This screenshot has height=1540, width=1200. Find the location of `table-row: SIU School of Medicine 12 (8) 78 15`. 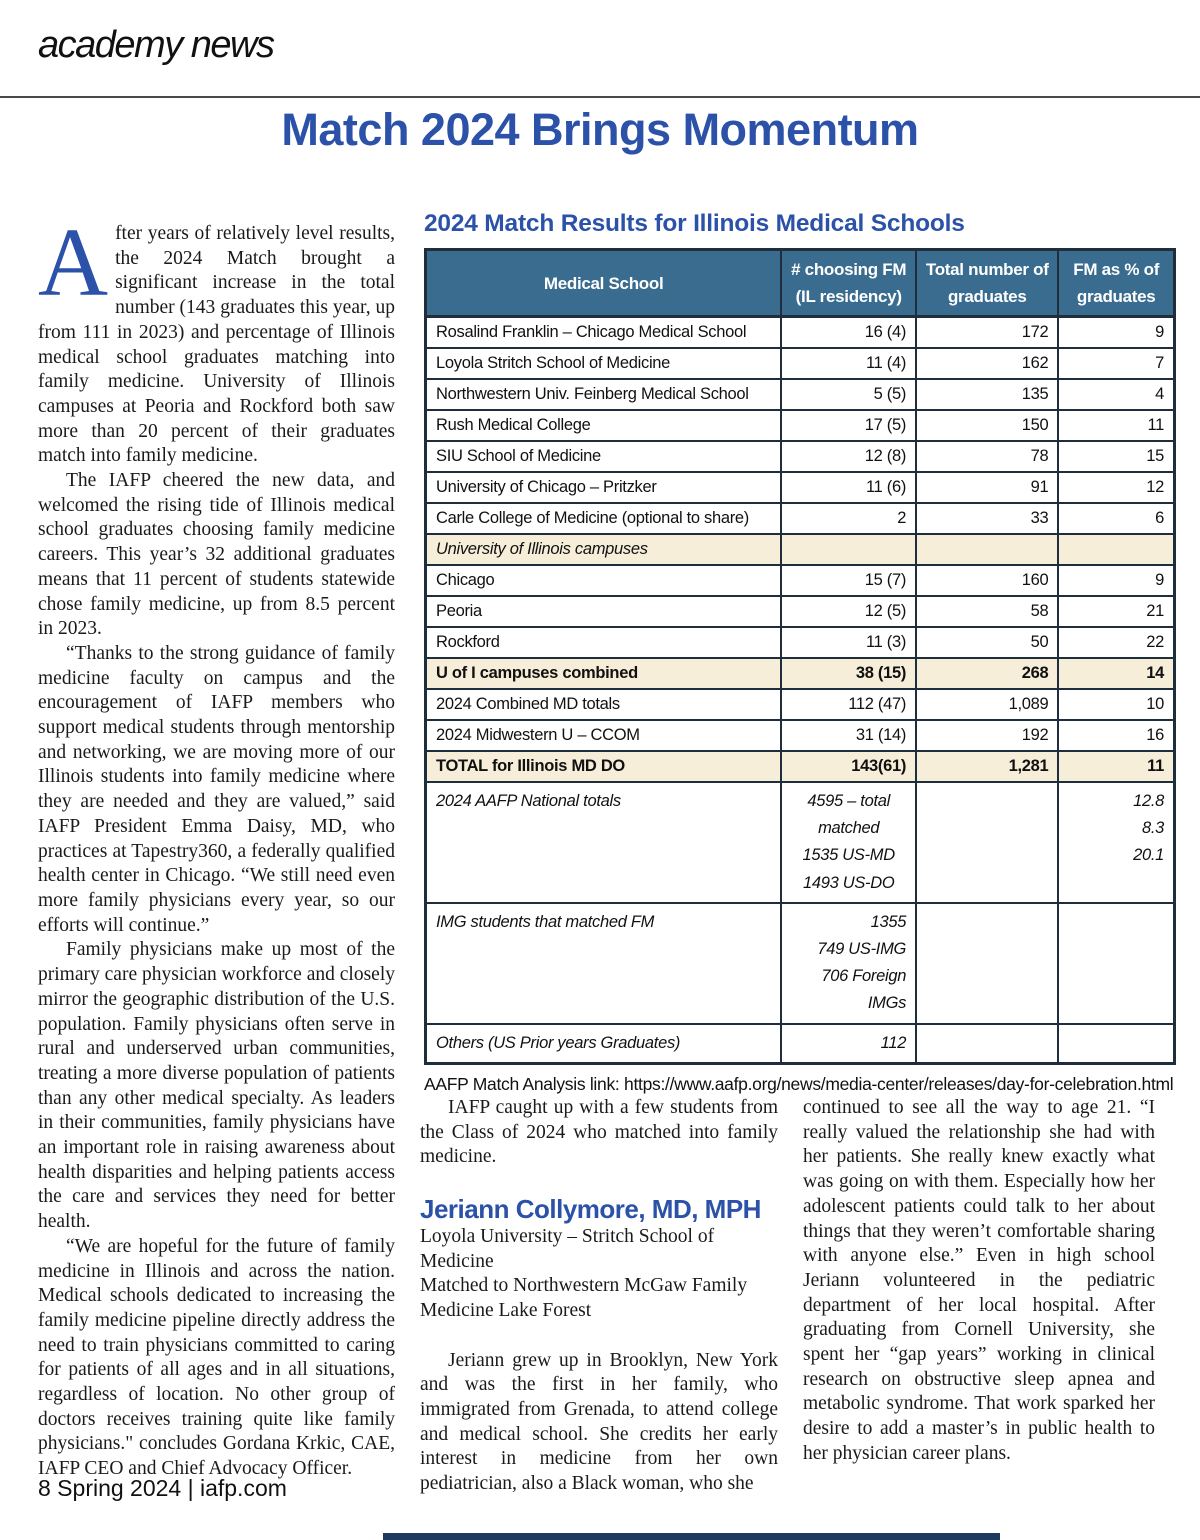

table-row: SIU School of Medicine 12 (8) 78 15 is located at coordinates (800, 456).